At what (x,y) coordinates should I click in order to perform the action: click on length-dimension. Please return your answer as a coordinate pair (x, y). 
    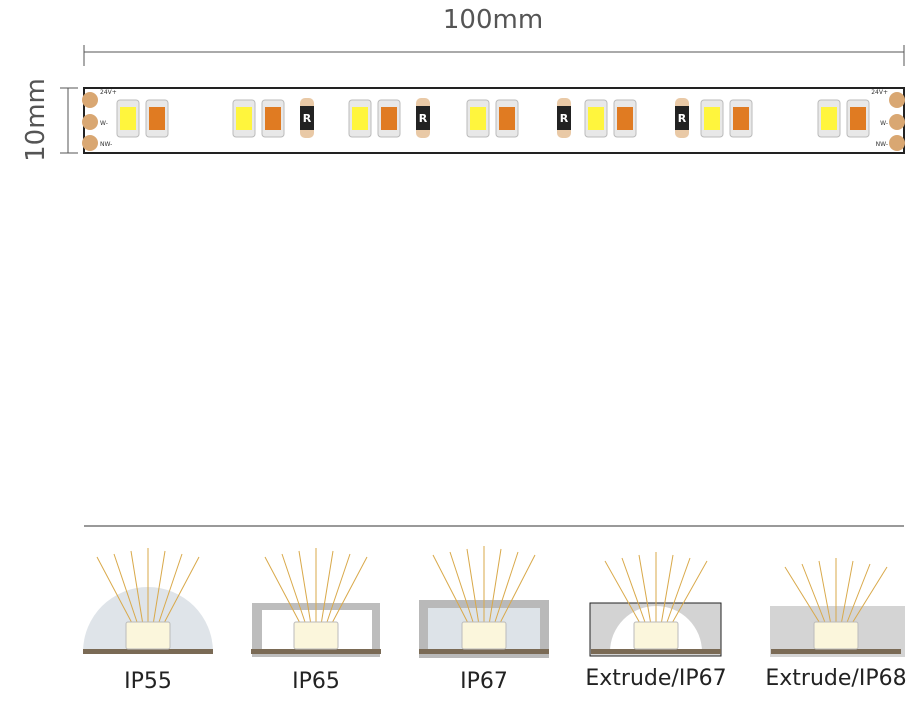
    Looking at the image, I should click on (494, 55).